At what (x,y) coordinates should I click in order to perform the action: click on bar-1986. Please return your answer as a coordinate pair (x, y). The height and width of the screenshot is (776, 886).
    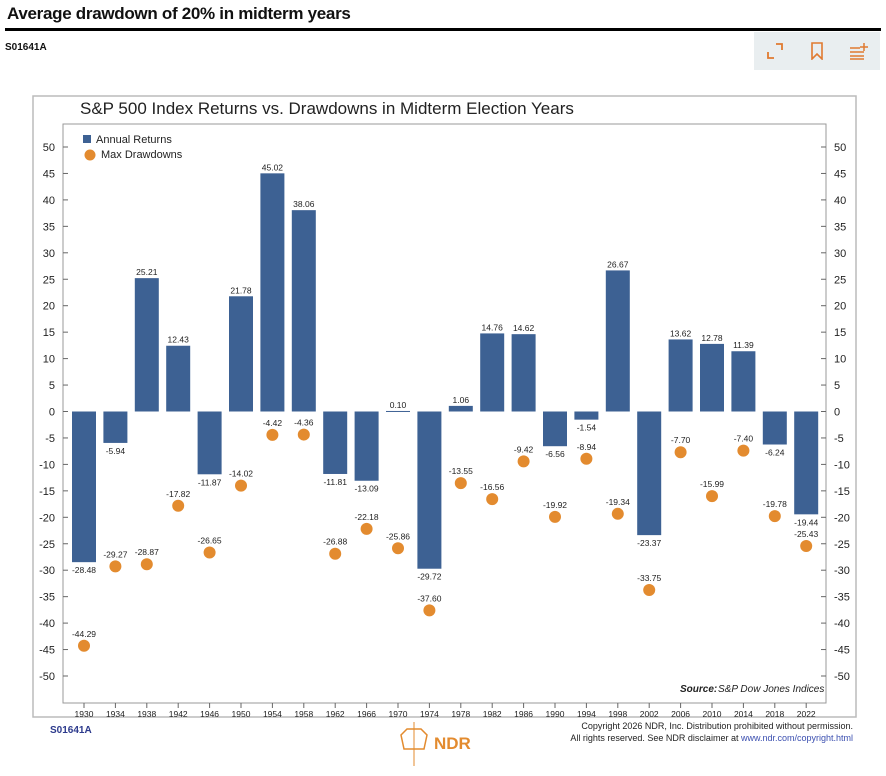
    Looking at the image, I should click on (523, 373).